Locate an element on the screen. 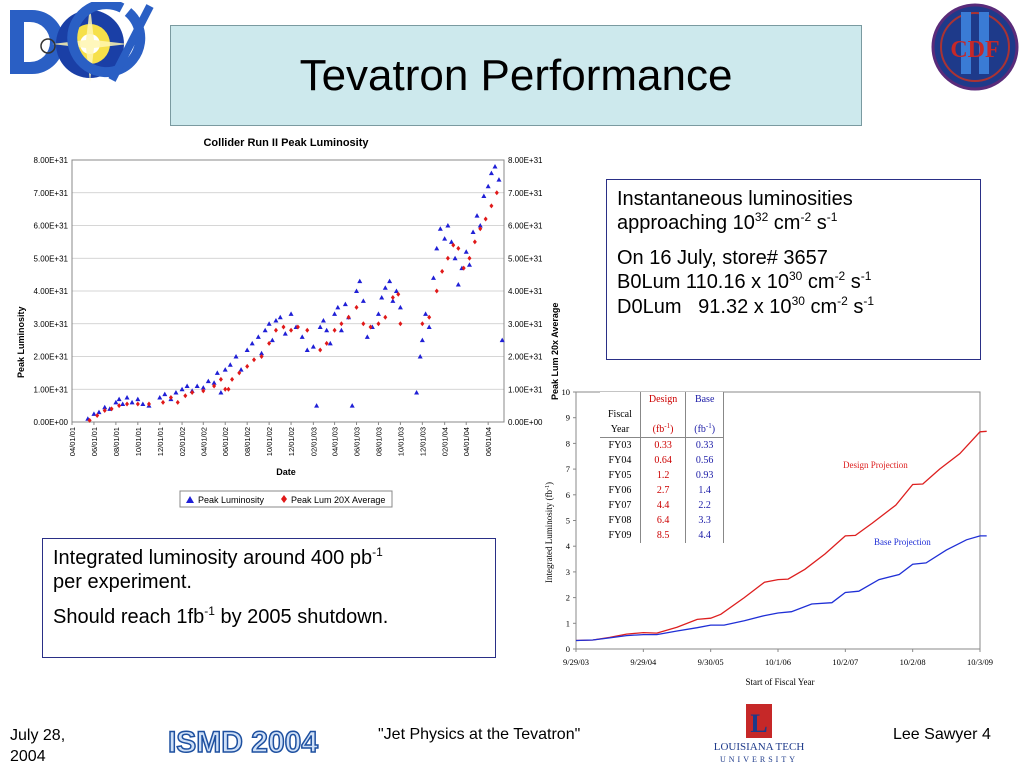  design-projection-line is located at coordinates (781, 536).